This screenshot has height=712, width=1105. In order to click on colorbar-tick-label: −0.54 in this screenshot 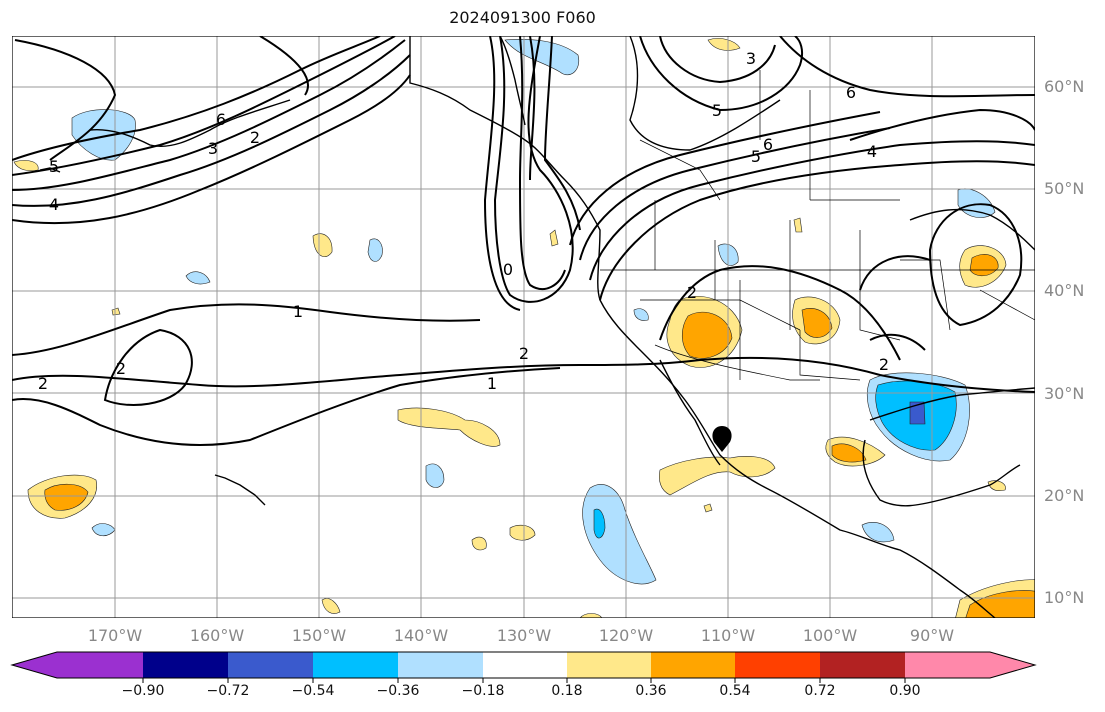, I will do `click(313, 691)`.